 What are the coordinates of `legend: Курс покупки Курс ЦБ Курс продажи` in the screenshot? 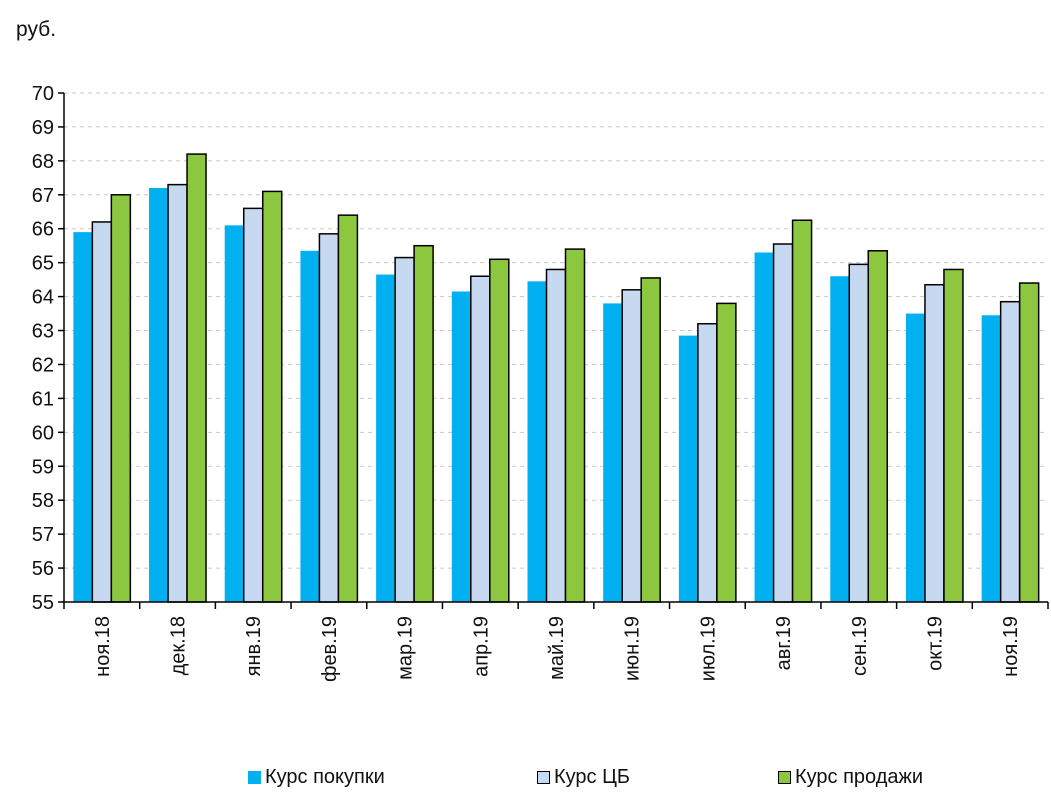 It's located at (525, 777).